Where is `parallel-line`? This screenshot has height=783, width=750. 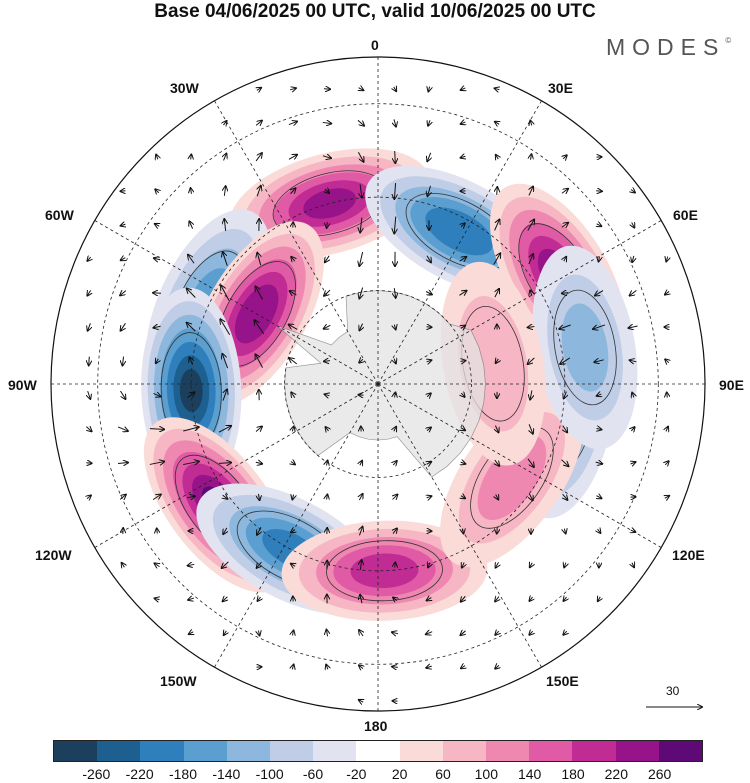 parallel-line is located at coordinates (378, 384).